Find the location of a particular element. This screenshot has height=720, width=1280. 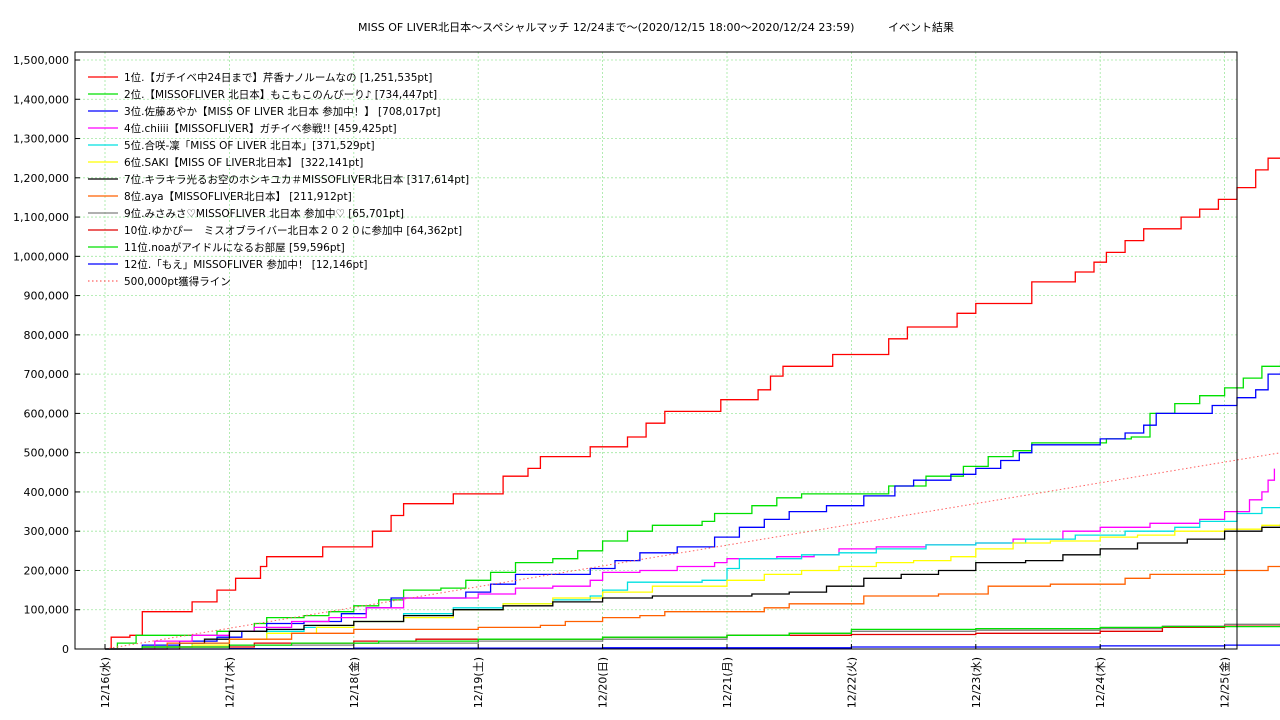

chart-subtitle: イベント結果 is located at coordinates (921, 27).